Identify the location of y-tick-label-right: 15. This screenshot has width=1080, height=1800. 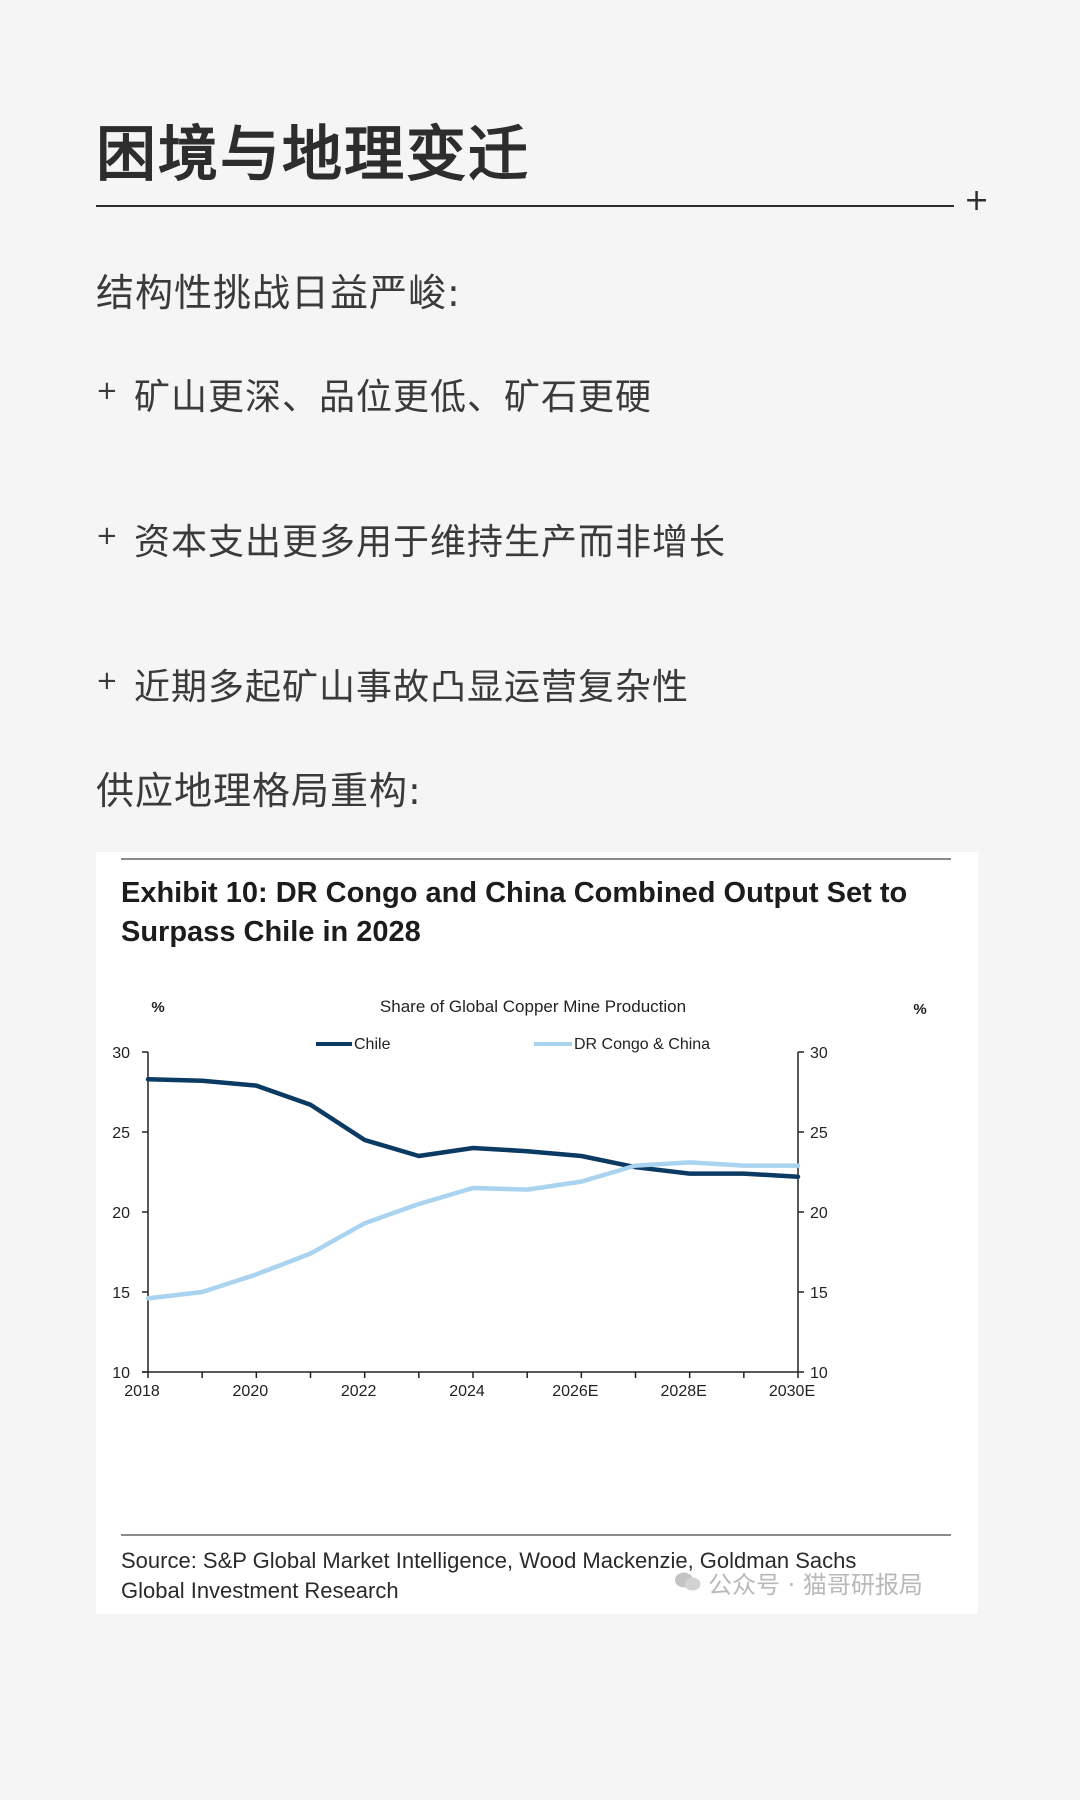
(819, 1293).